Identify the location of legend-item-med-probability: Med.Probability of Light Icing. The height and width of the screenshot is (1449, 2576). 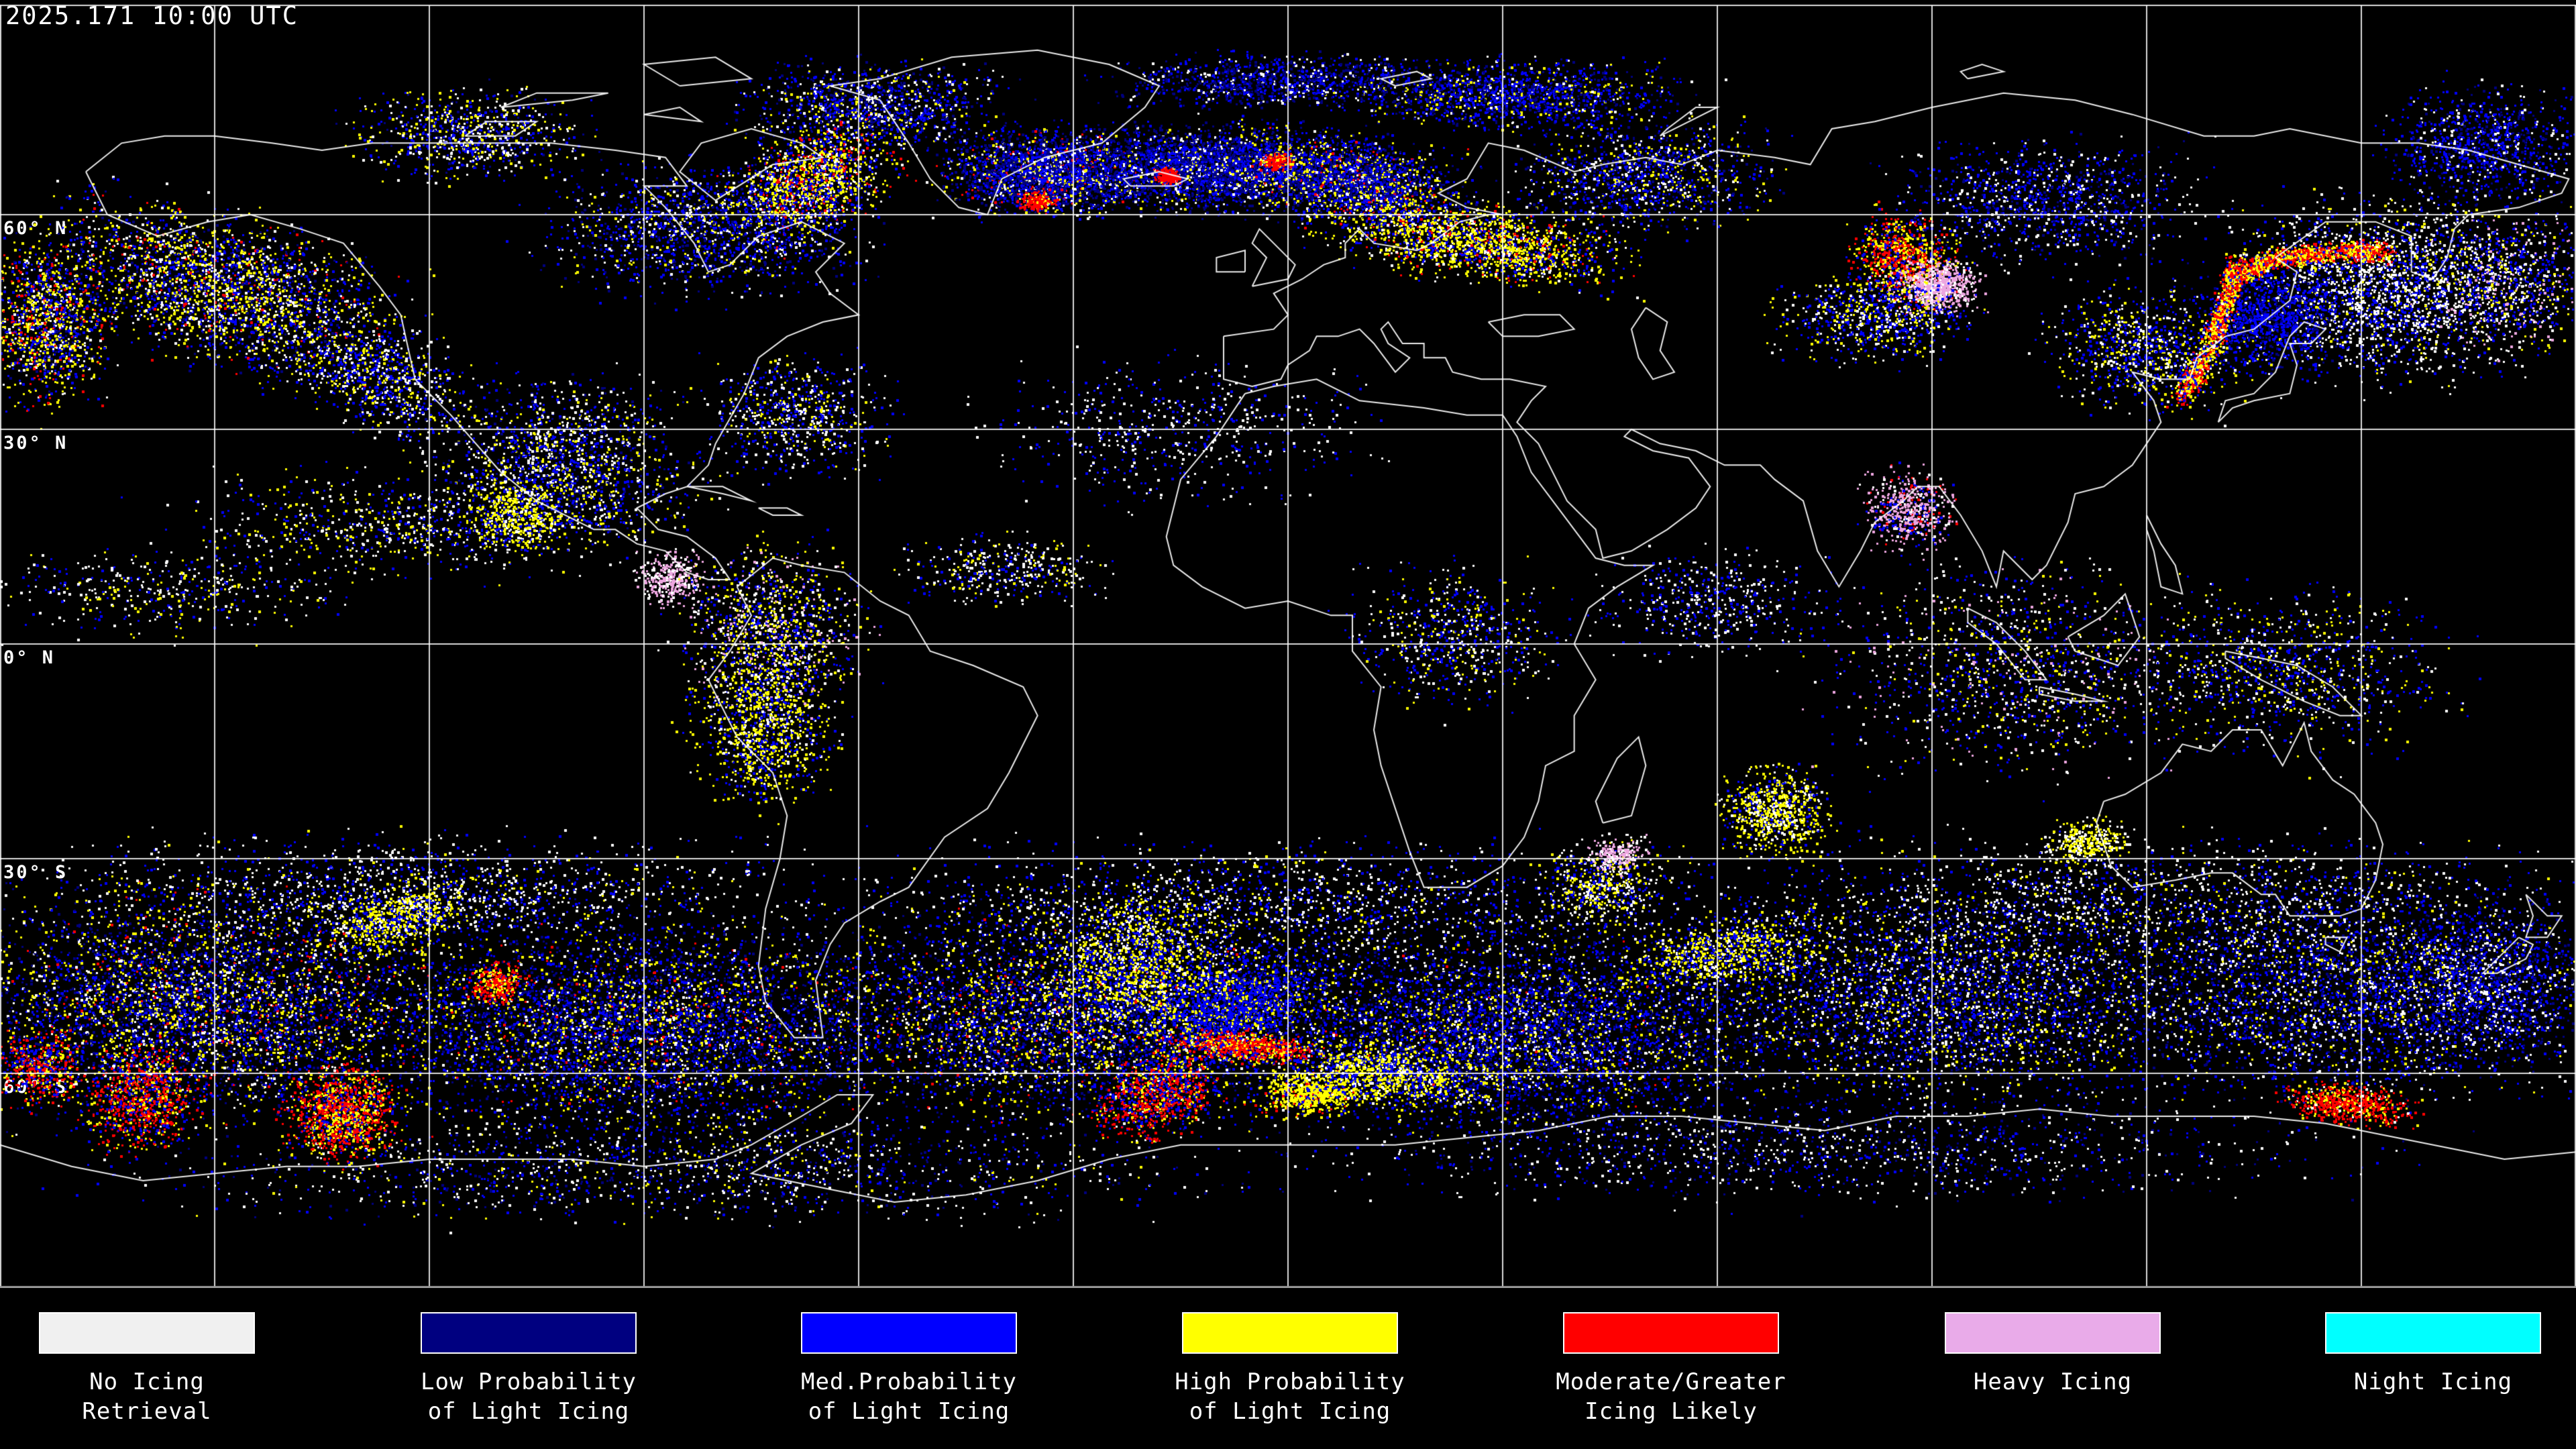
(909, 1369).